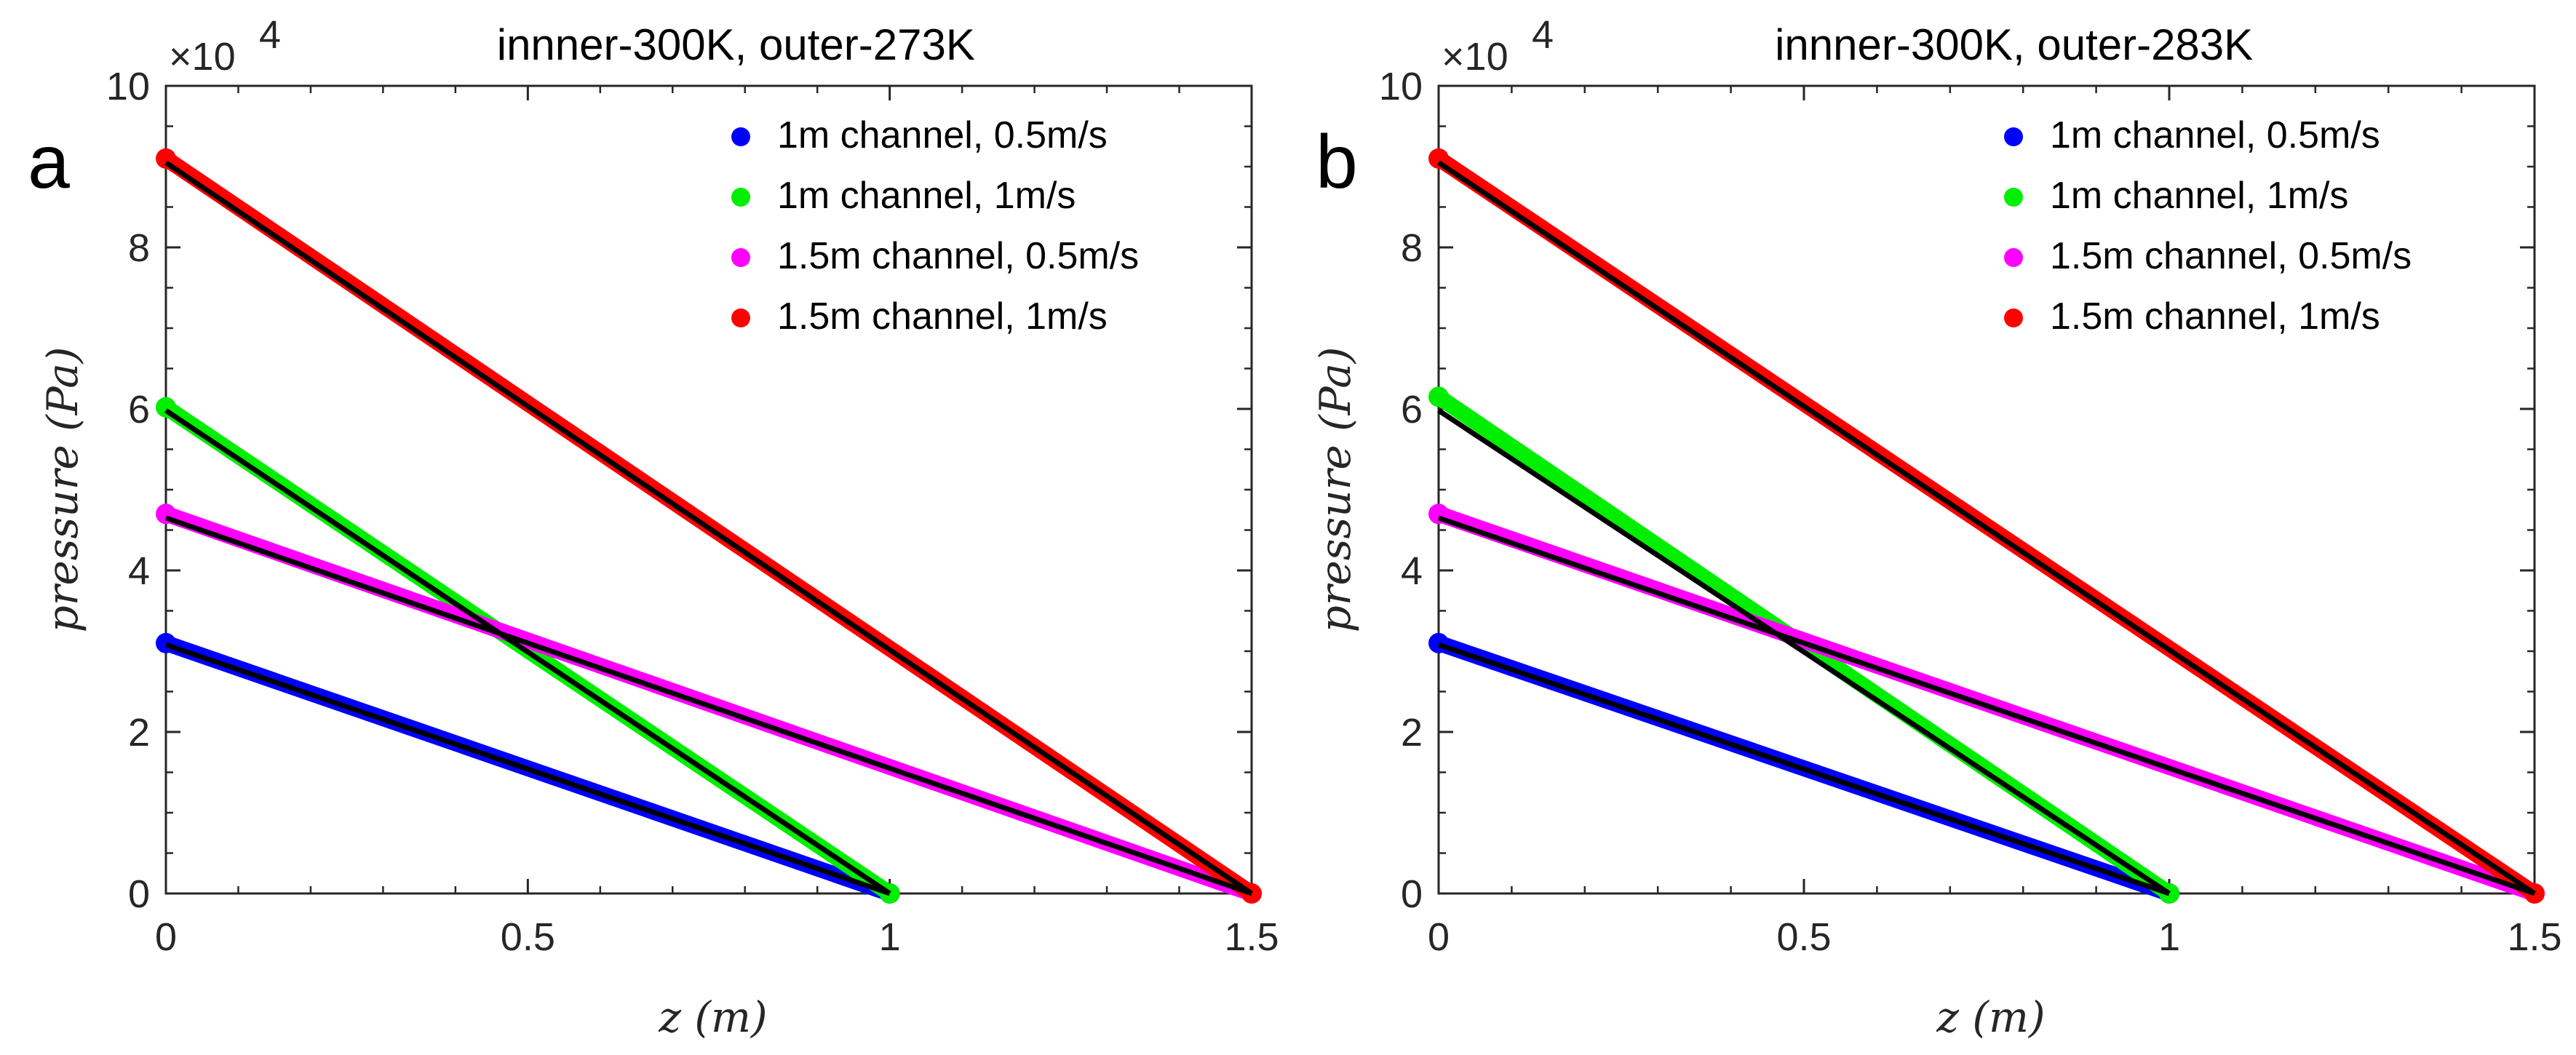 Image resolution: width=2576 pixels, height=1055 pixels. Describe the element at coordinates (1337, 162) in the screenshot. I see `panel-letter: b` at that location.